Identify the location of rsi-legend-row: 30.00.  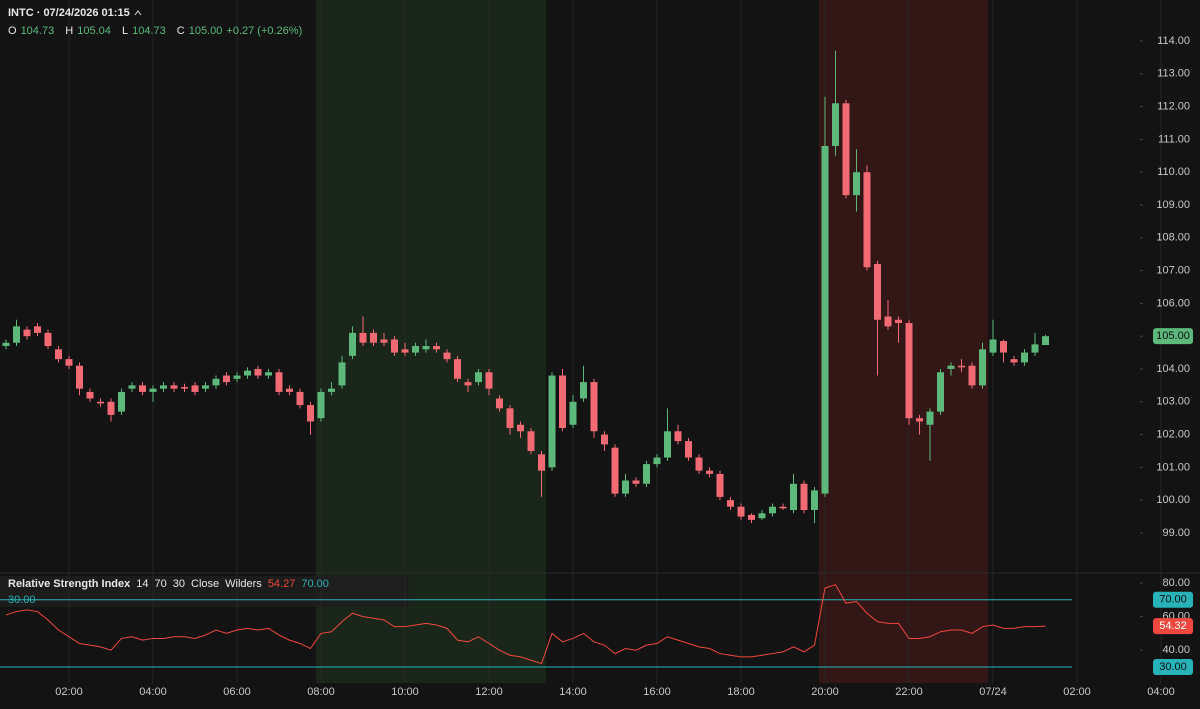
(22, 600).